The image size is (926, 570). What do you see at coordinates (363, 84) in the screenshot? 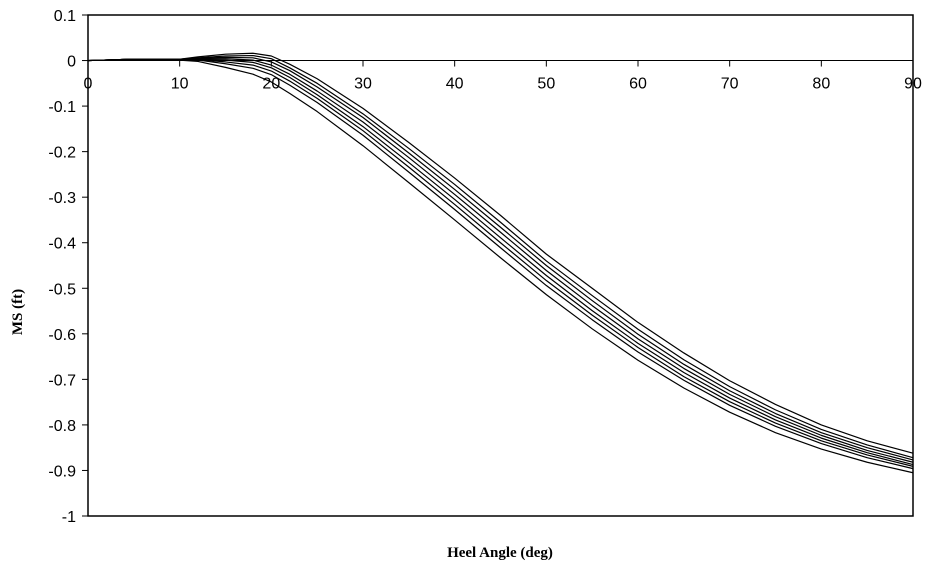
I see `x-tick-label: 30` at bounding box center [363, 84].